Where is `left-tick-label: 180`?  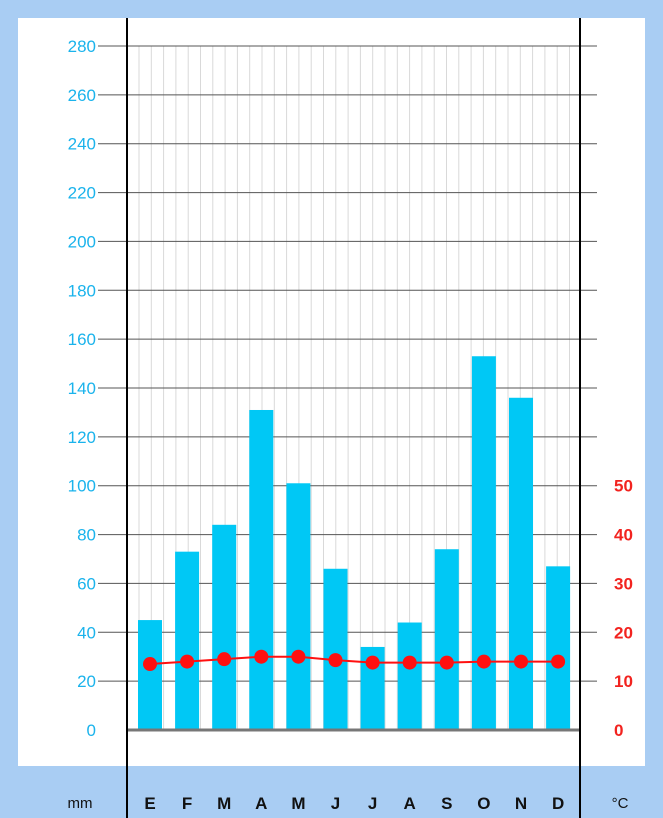 left-tick-label: 180 is located at coordinates (82, 290).